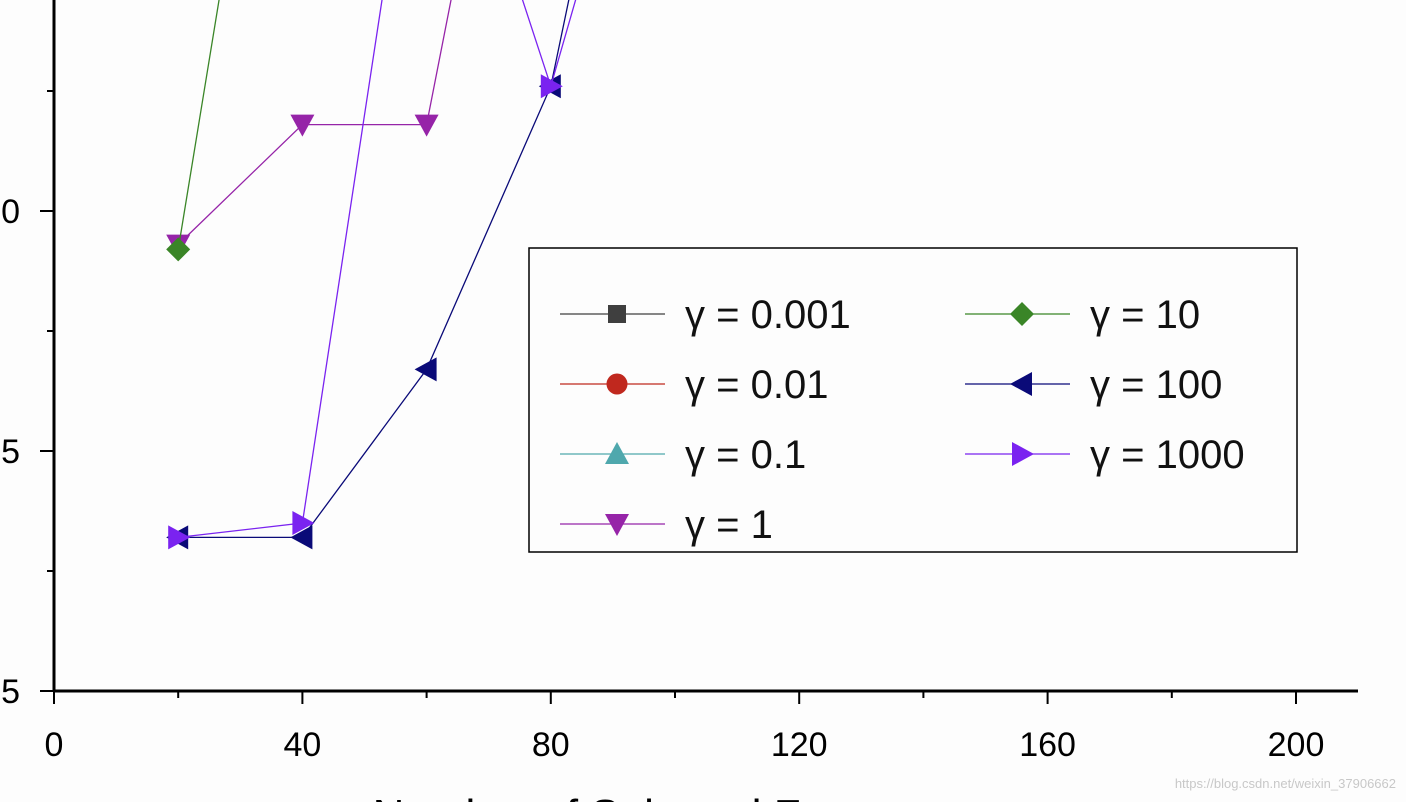 The width and height of the screenshot is (1406, 802). I want to click on legend-item-2: γ = 0.1, so click(683, 455).